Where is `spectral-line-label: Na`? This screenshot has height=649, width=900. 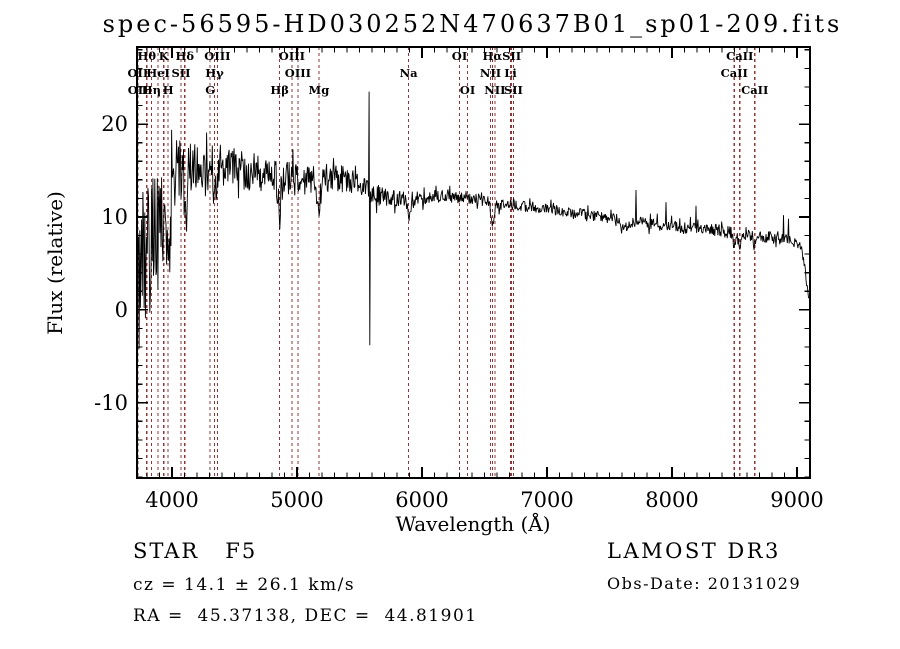
spectral-line-label: Na is located at coordinates (409, 73).